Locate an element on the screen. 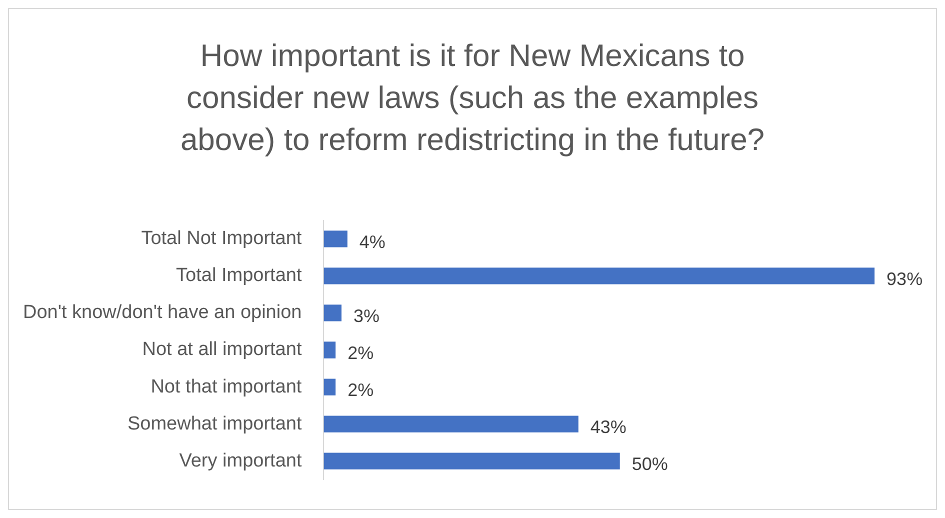 The width and height of the screenshot is (945, 518). data-label: 43% is located at coordinates (608, 427).